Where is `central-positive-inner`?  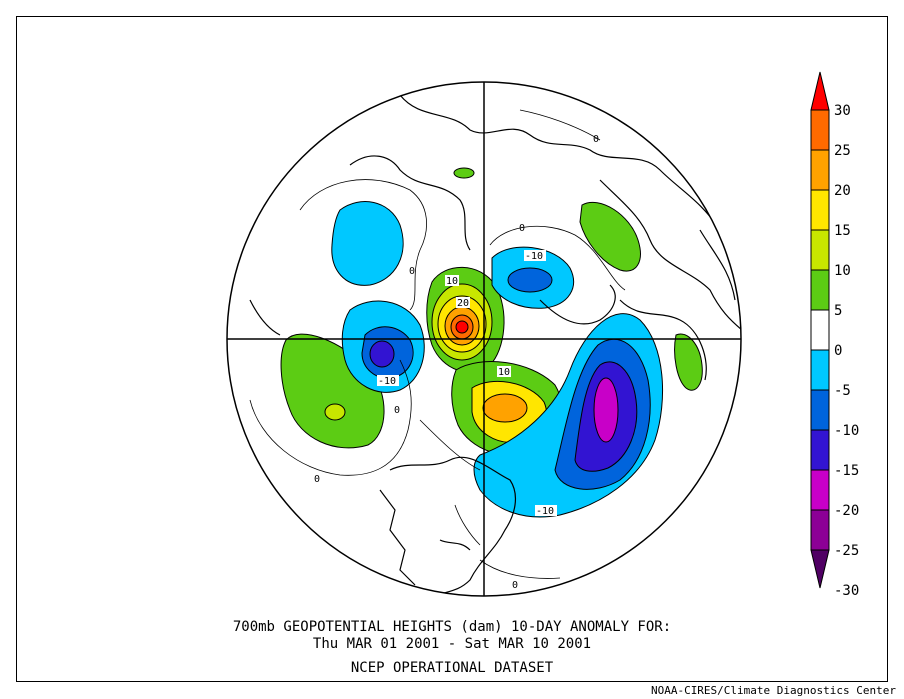
central-positive-inner is located at coordinates (505, 408).